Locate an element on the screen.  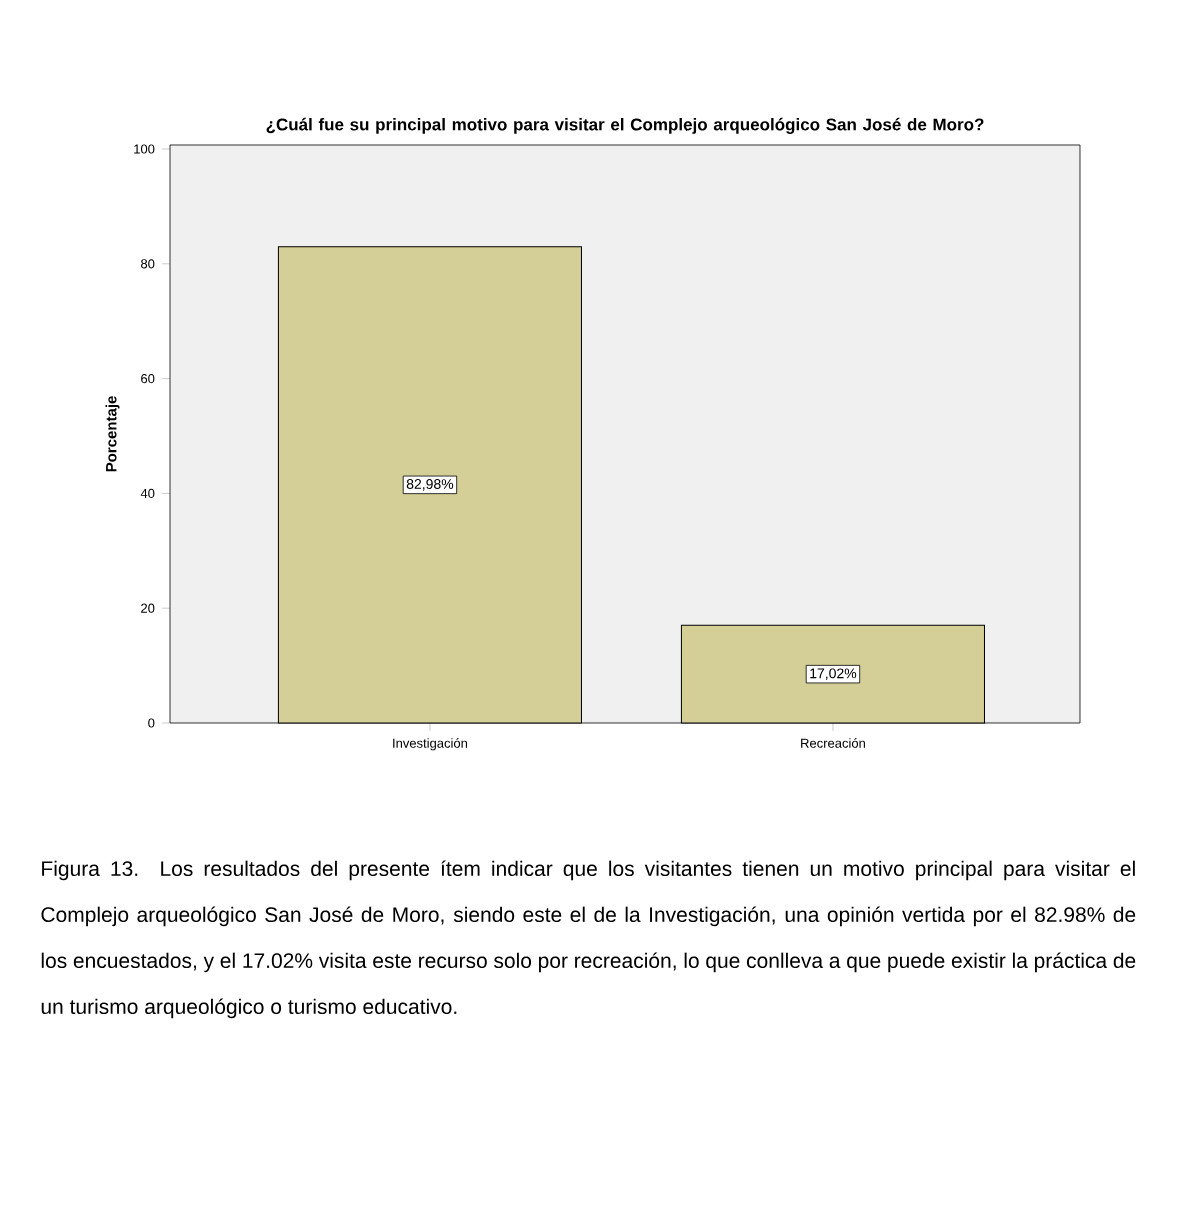
y-tick-label: 60 is located at coordinates (148, 379).